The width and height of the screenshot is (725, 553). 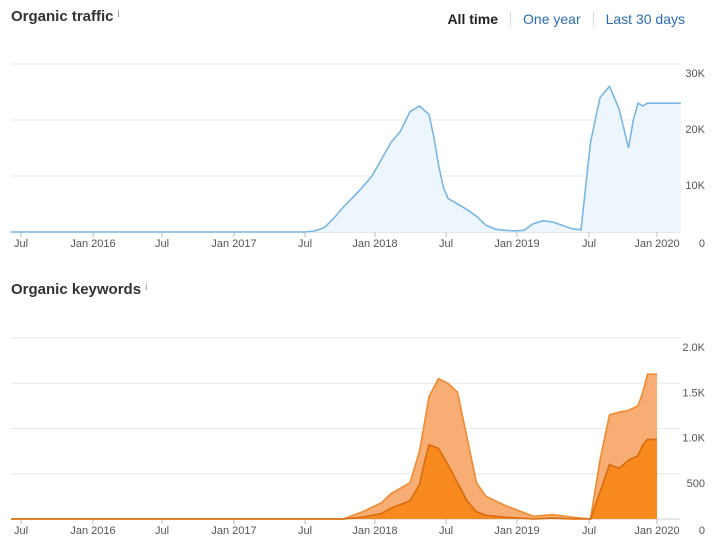 I want to click on keywords-y-tick-label: 0, so click(x=702, y=531).